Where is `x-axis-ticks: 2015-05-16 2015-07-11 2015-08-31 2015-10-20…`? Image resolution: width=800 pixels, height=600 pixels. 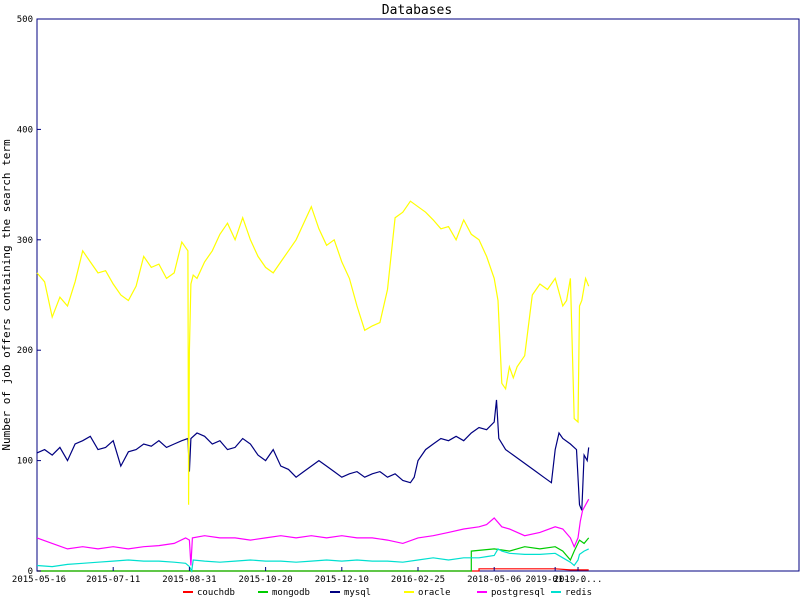 x-axis-ticks: 2015-05-16 2015-07-11 2015-08-31 2015-10-20… is located at coordinates (307, 576).